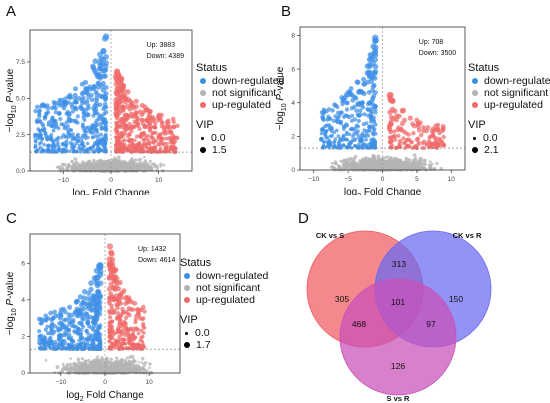  Describe the element at coordinates (383, 191) in the screenshot. I see `x-axis-title: log2 Fold Change` at that location.